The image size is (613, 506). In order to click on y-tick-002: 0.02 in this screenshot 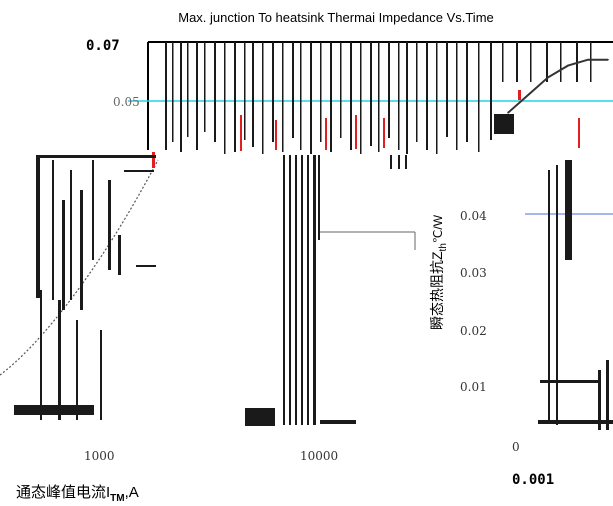, I will do `click(473, 331)`.